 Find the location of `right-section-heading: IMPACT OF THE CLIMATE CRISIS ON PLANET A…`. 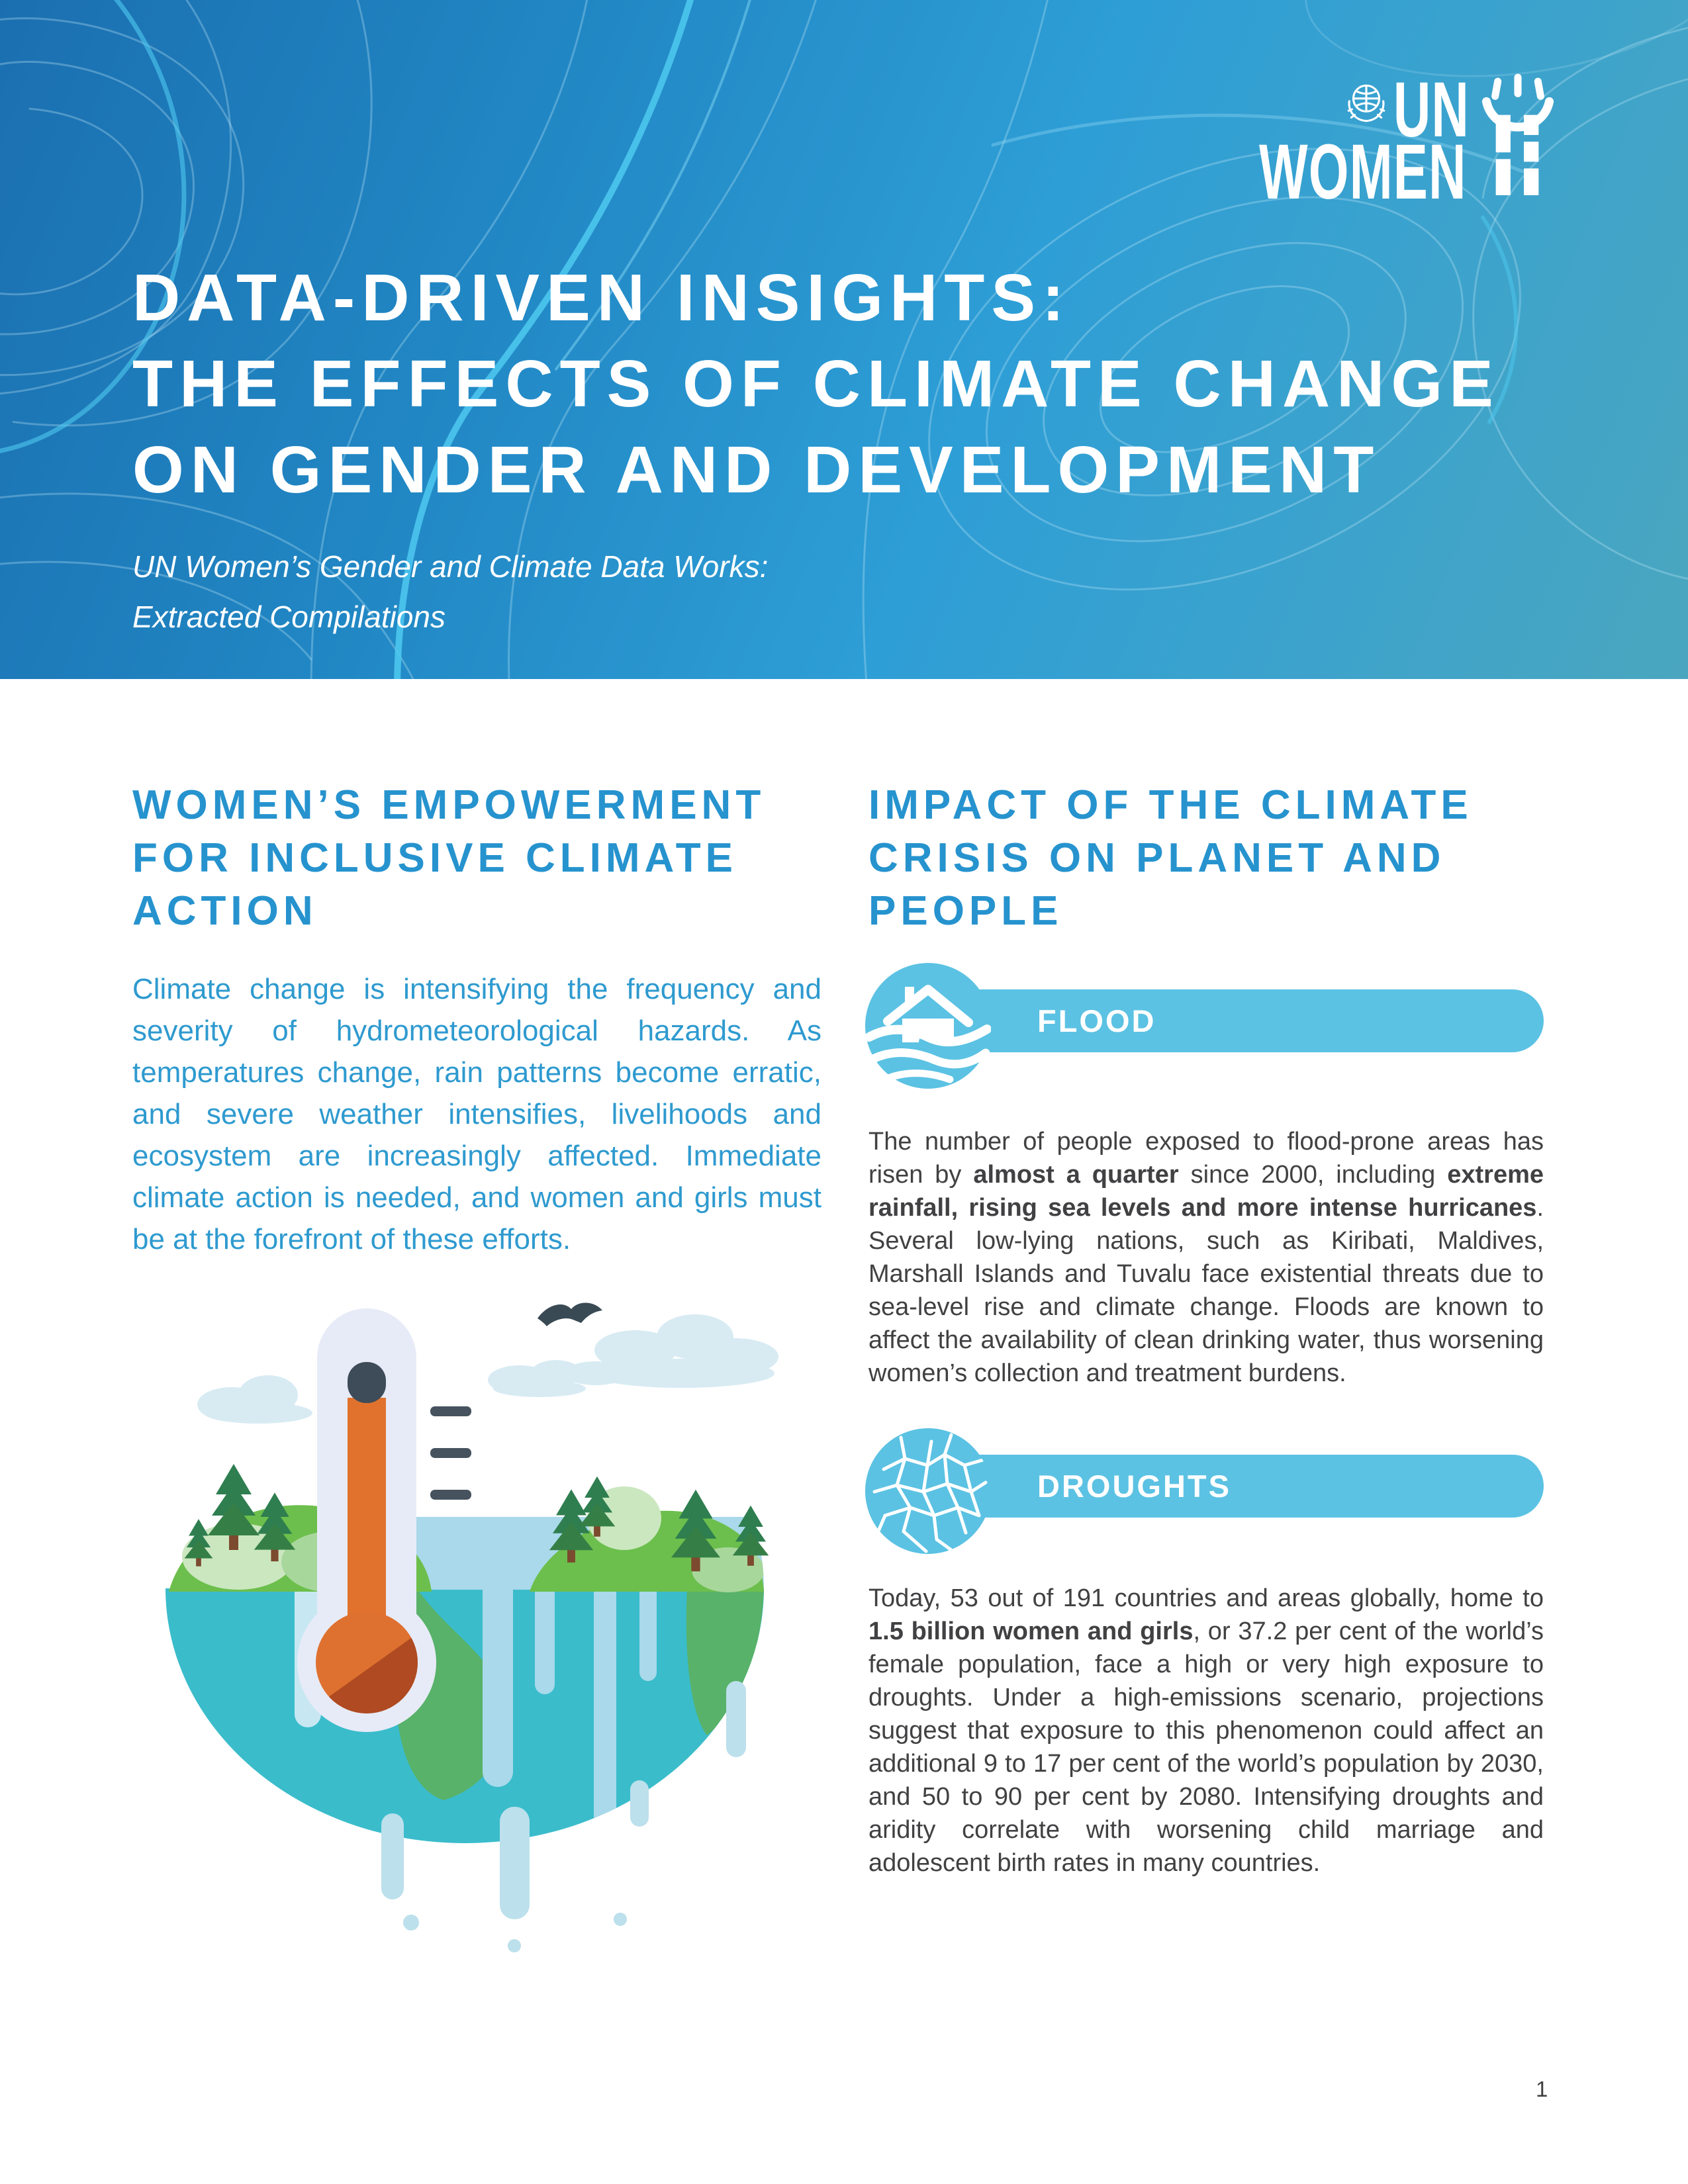

right-section-heading: IMPACT OF THE CLIMATE CRISIS ON PLANET A… is located at coordinates (1206, 859).